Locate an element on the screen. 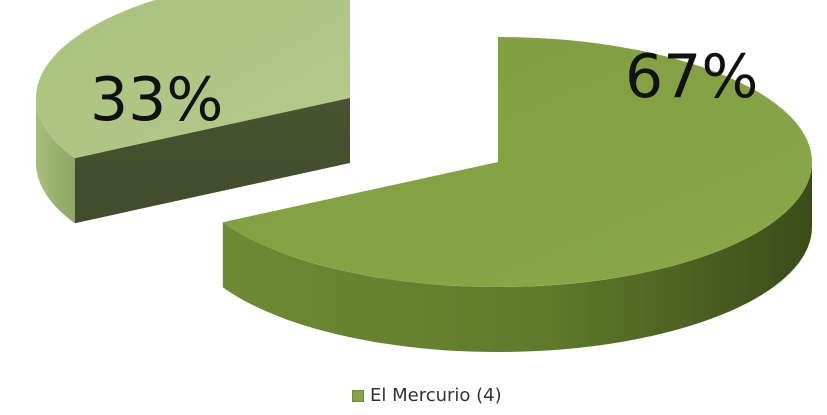 This screenshot has width=827, height=415. slice-label-33: 33% is located at coordinates (156, 100).